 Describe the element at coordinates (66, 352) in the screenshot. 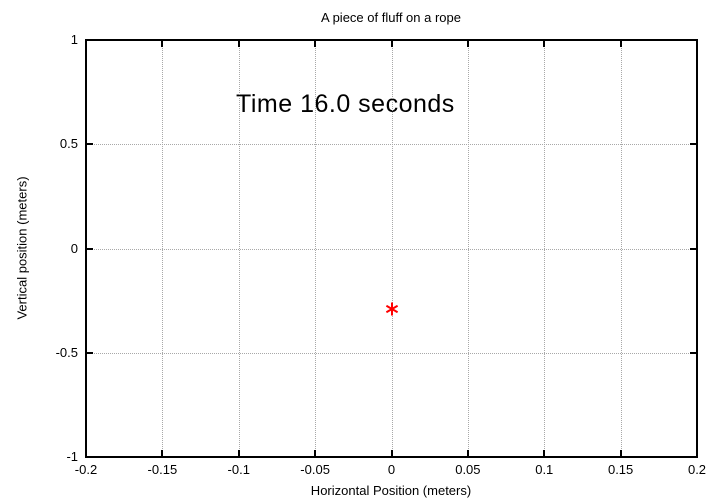

I see `y-tick-label: -0.5` at that location.